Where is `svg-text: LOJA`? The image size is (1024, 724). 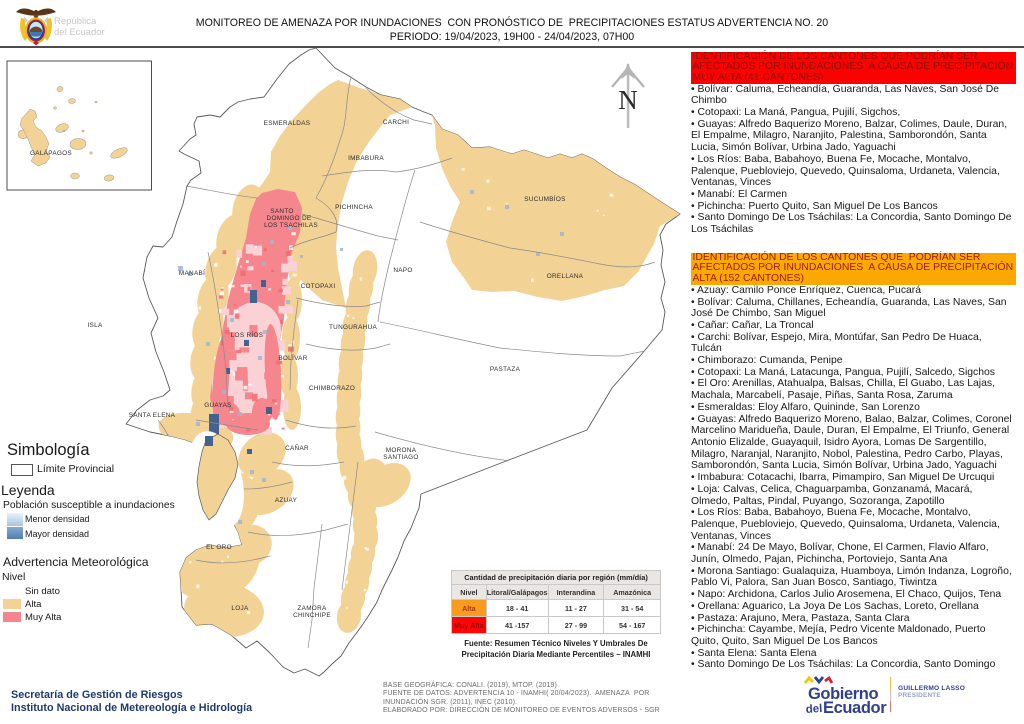 svg-text: LOJA is located at coordinates (240, 608).